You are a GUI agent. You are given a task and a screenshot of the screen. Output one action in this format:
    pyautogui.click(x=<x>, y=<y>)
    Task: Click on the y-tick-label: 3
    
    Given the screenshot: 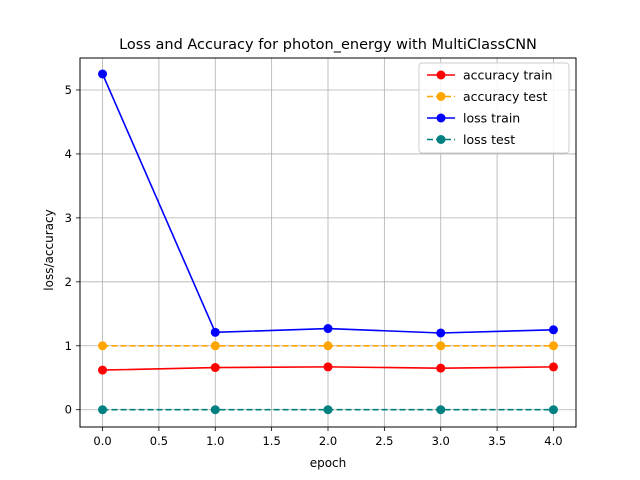 What is the action you would take?
    pyautogui.click(x=68, y=218)
    